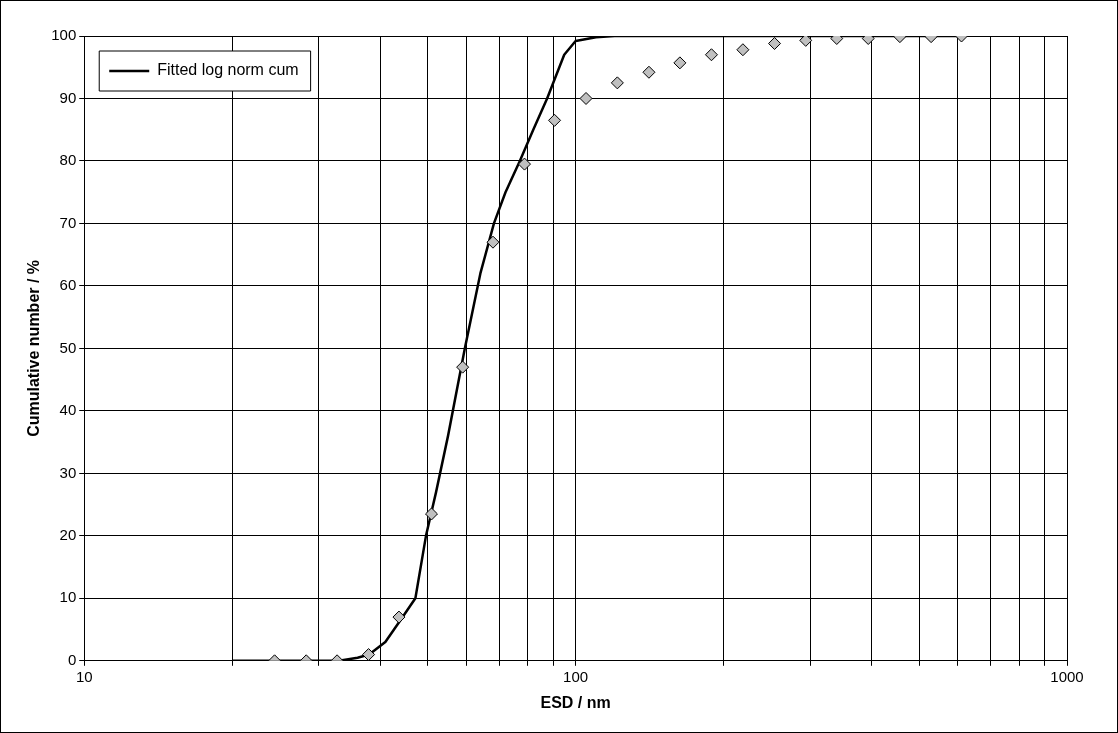 This screenshot has height=733, width=1118. I want to click on y-tick-label: 50, so click(68, 347).